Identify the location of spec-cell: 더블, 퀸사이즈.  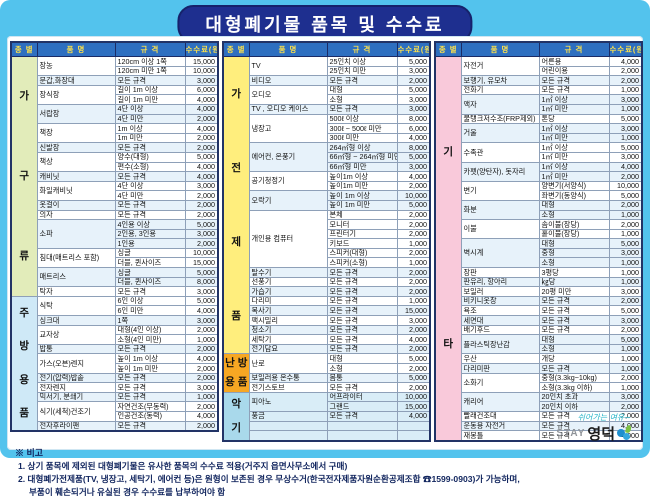
(150, 263).